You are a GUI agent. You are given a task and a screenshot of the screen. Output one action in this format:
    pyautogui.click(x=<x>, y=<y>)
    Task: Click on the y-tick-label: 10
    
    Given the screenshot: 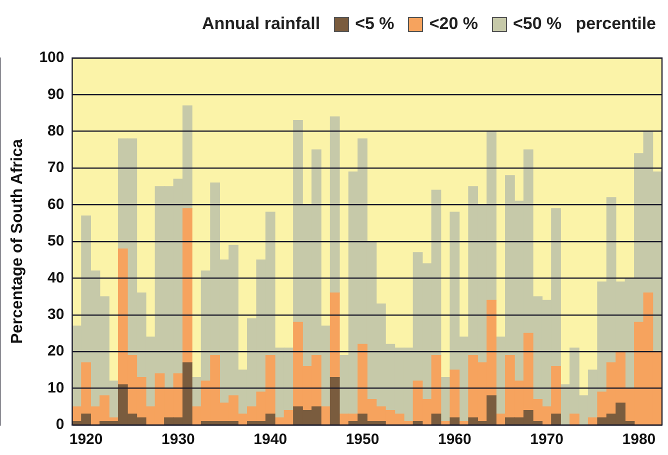 What is the action you would take?
    pyautogui.click(x=56, y=387)
    